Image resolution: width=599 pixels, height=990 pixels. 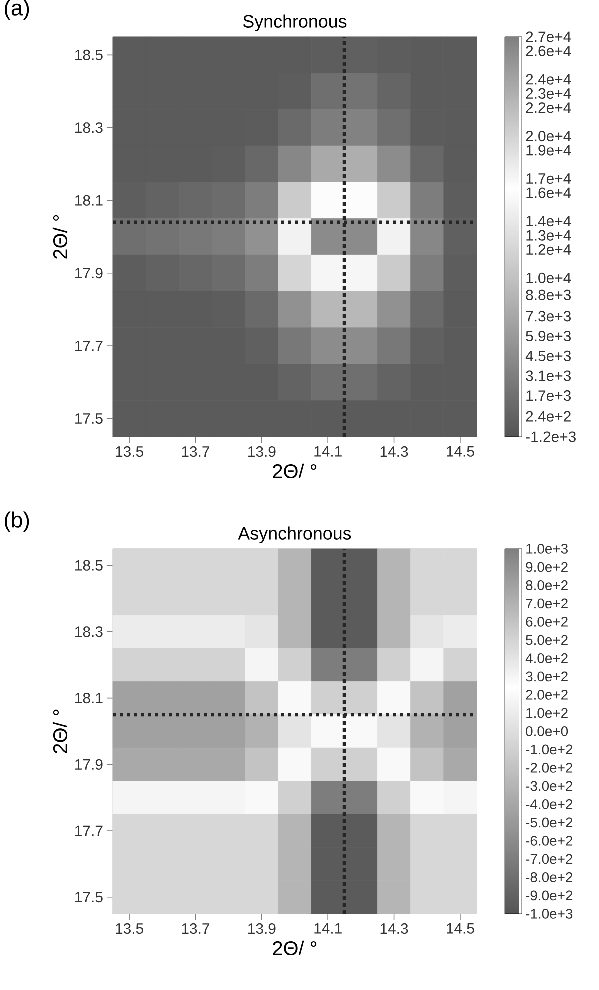 I want to click on color-bar-label: 9.0e+2, so click(x=547, y=567).